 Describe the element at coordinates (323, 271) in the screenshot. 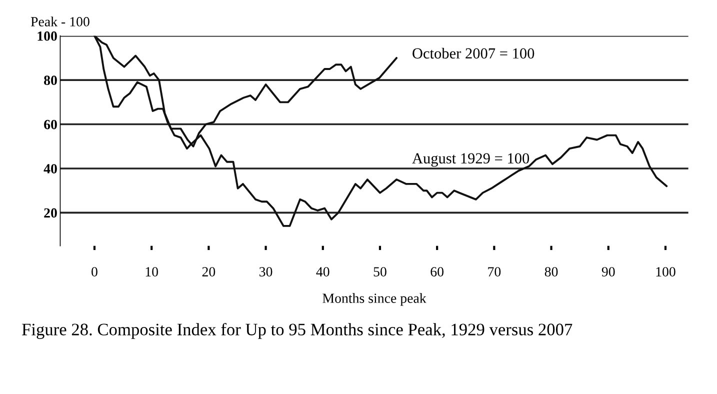

I see `x-tick-label: 40` at that location.